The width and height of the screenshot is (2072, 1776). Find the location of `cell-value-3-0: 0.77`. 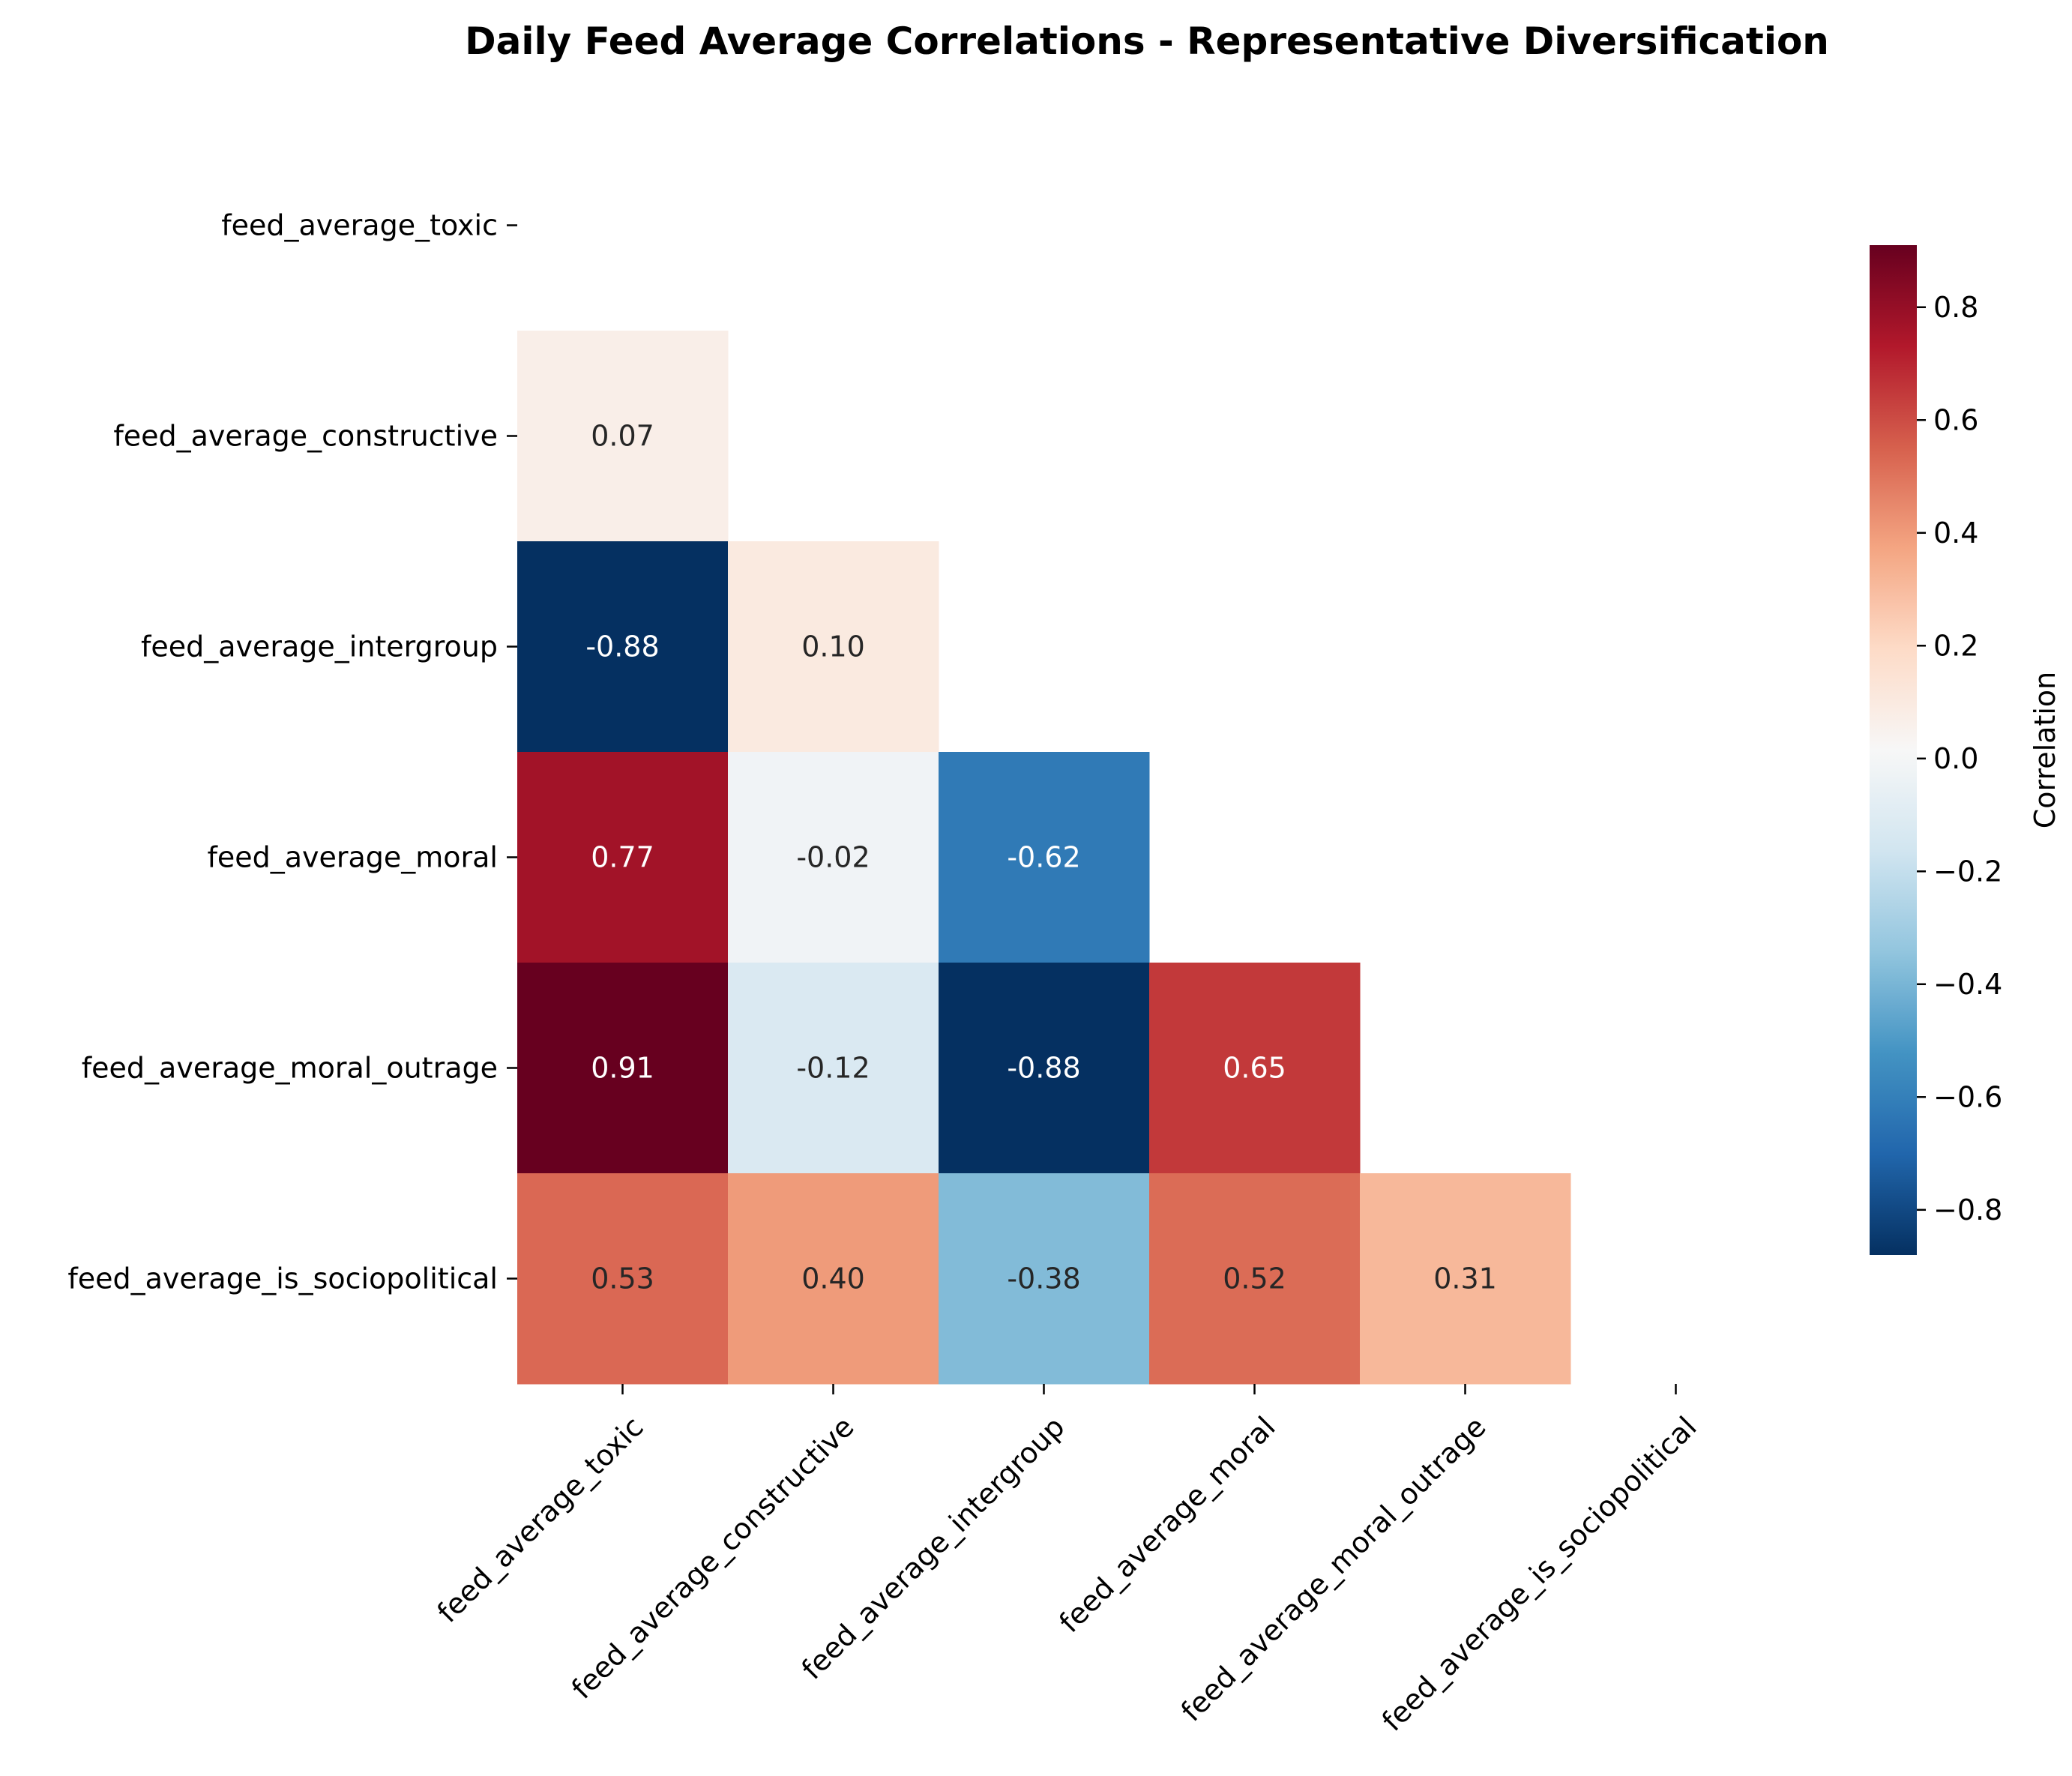

cell-value-3-0: 0.77 is located at coordinates (622, 857).